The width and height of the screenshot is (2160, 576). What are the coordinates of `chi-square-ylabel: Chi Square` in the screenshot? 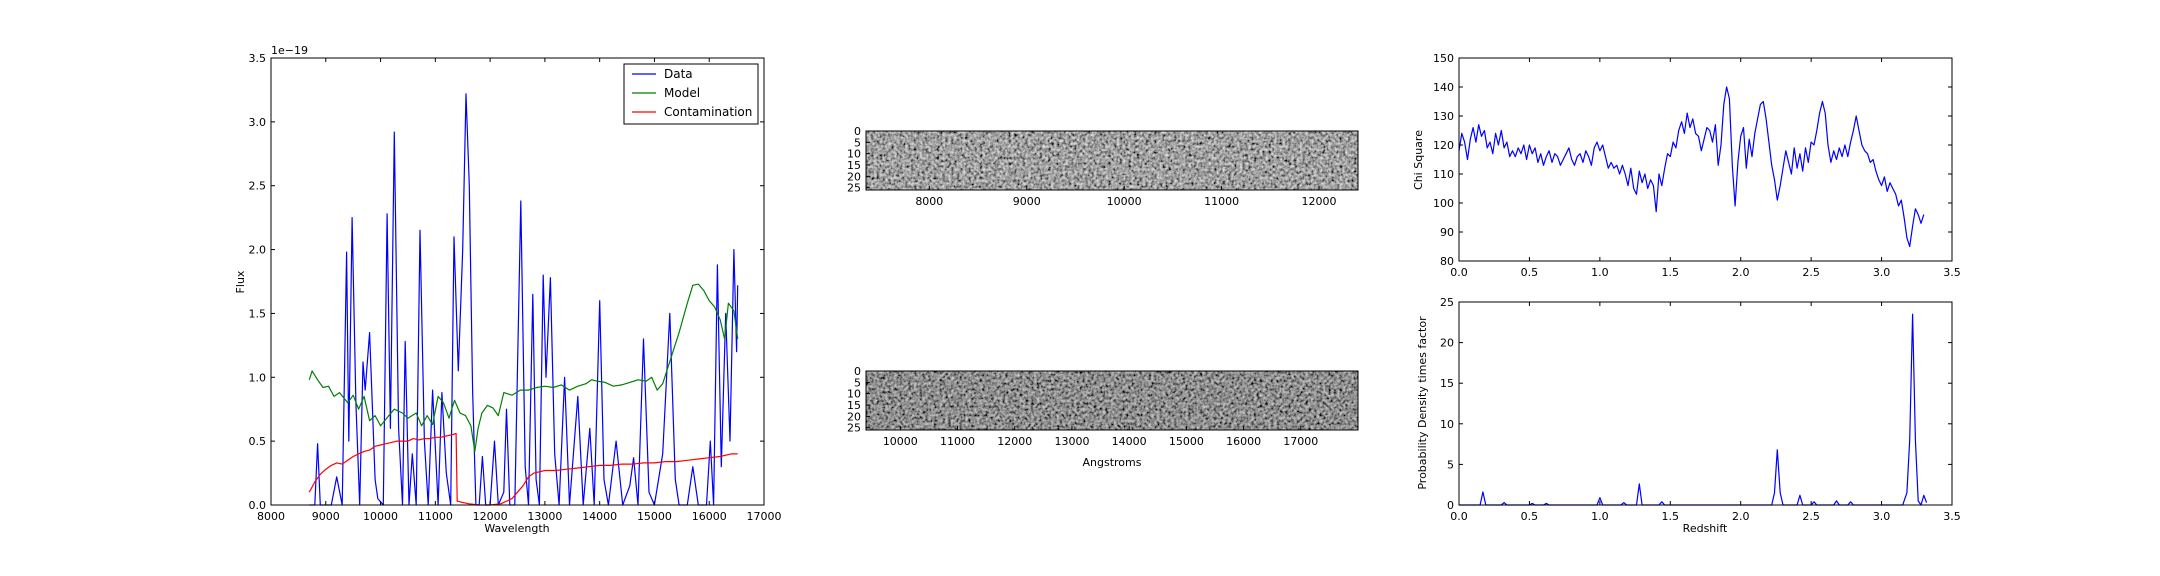 It's located at (1418, 160).